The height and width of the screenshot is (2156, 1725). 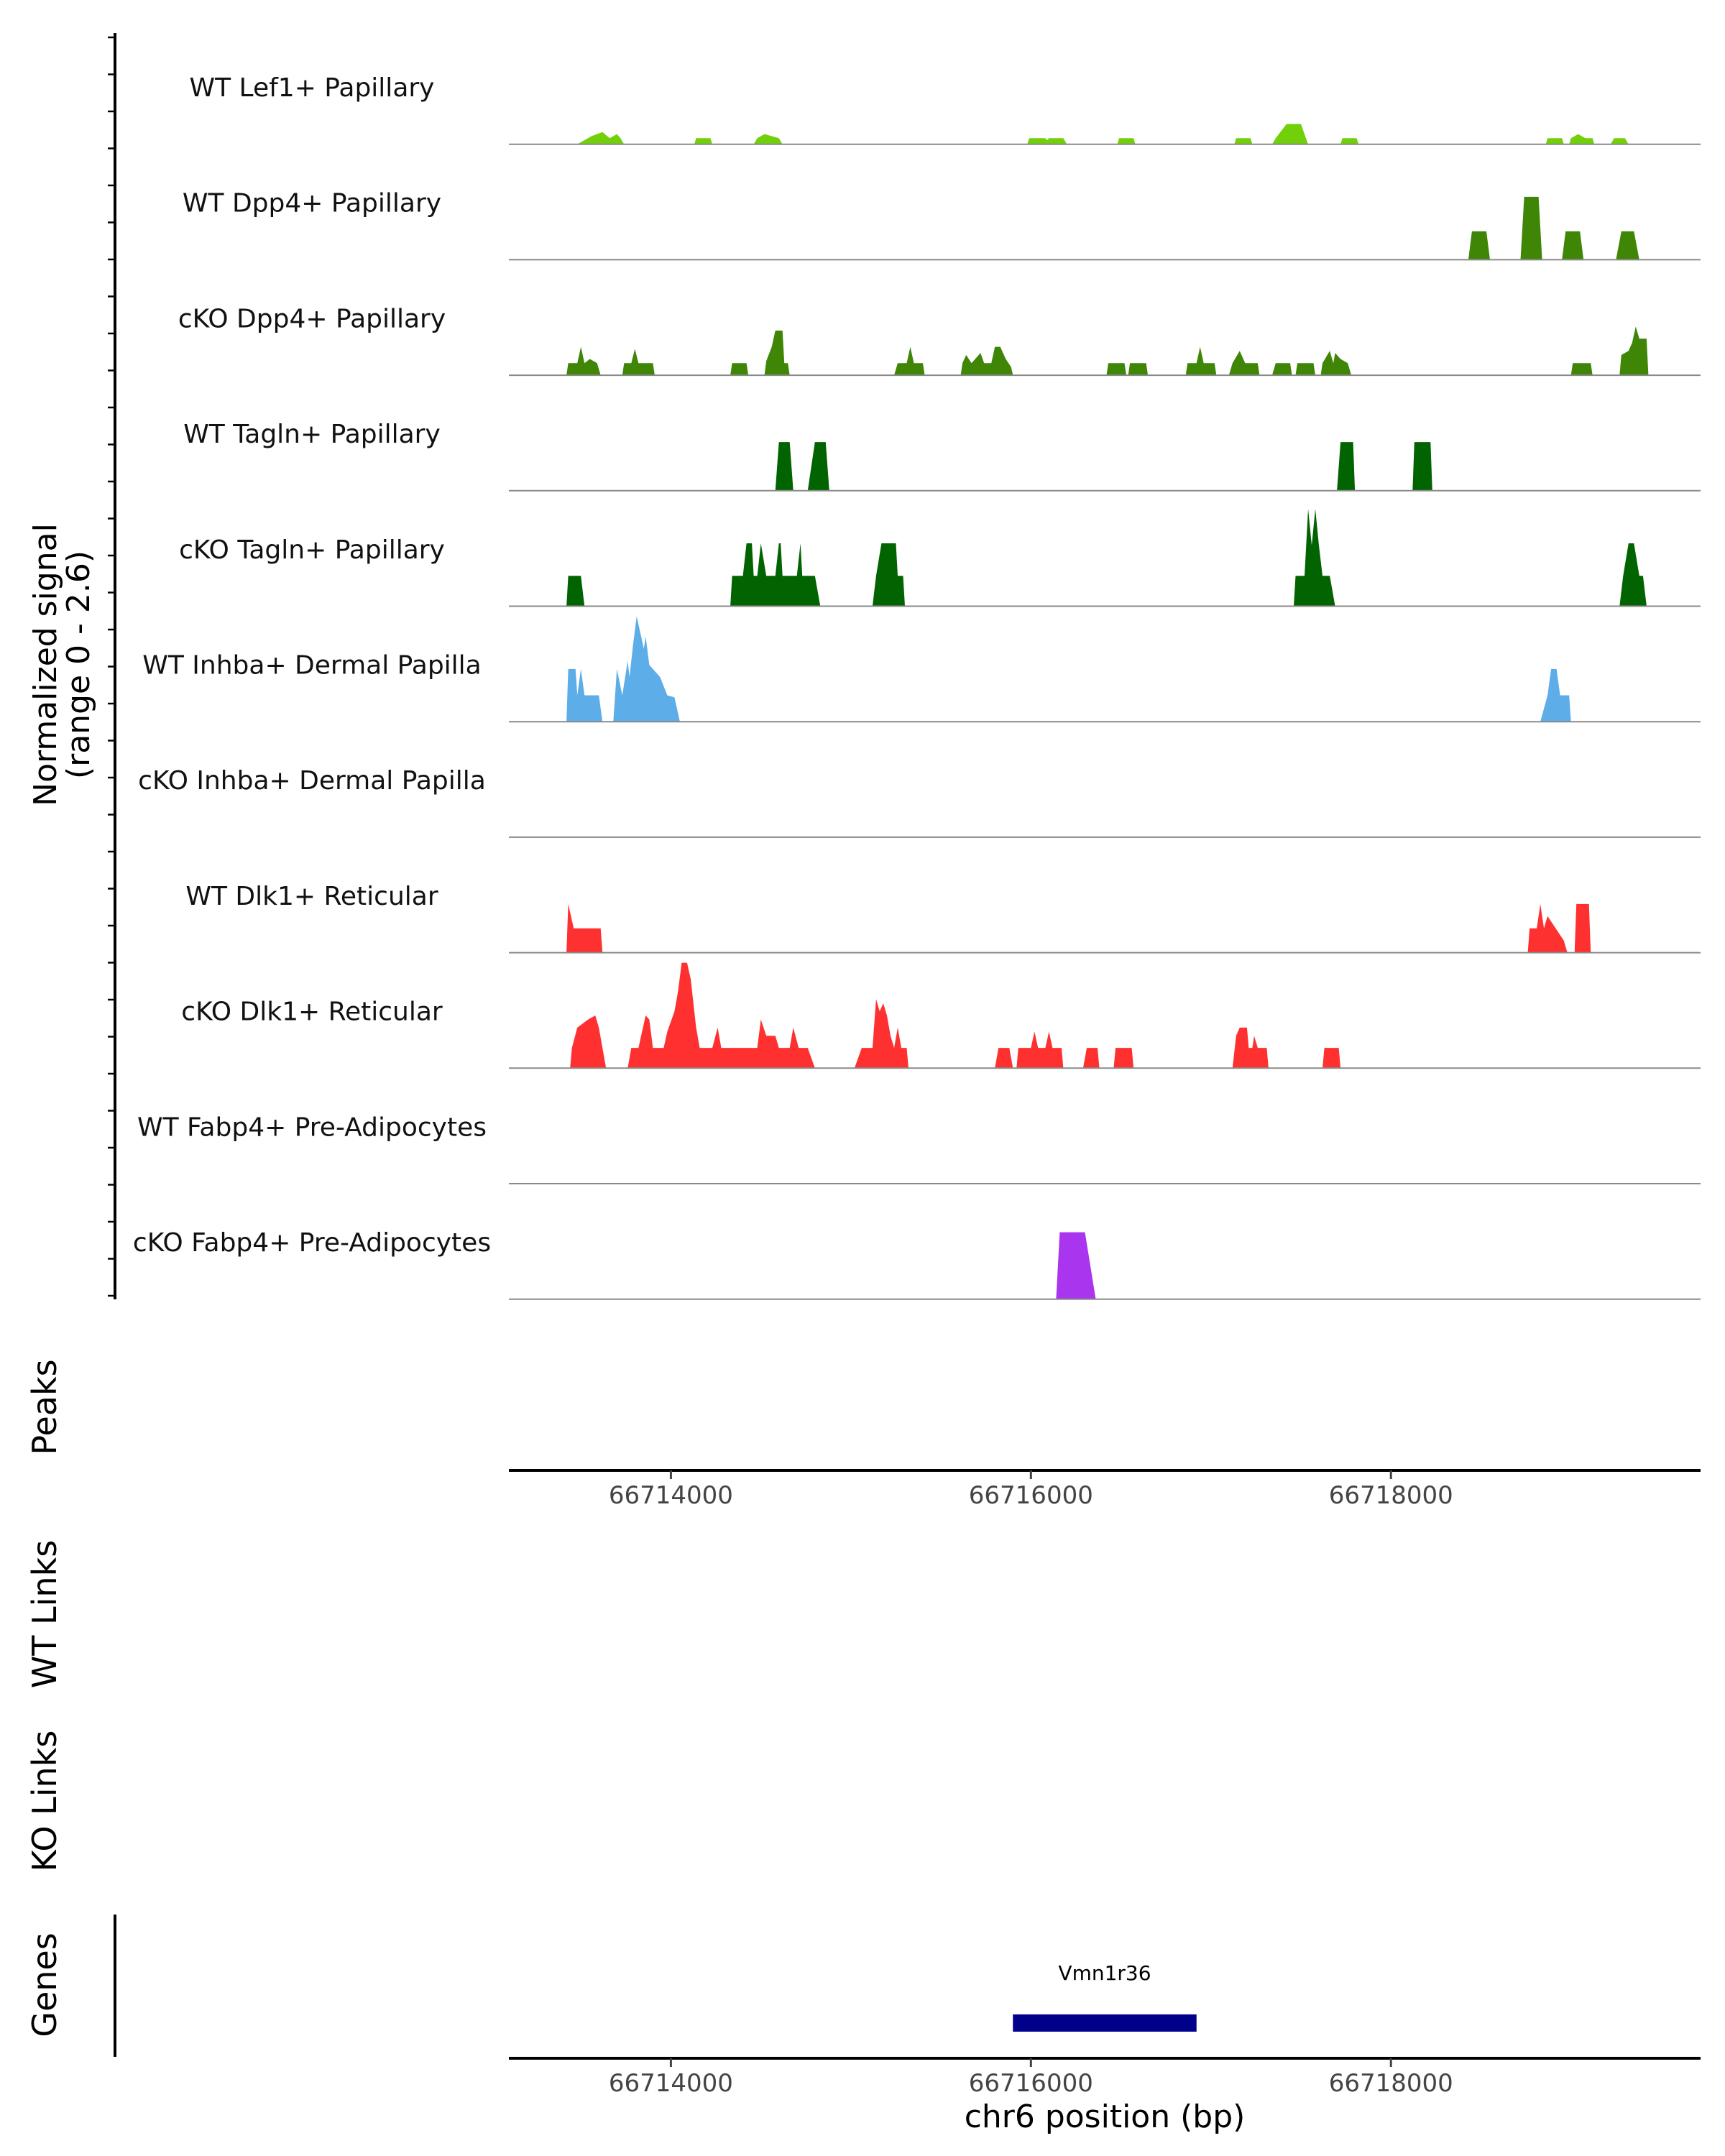 I want to click on track-wt-fabp4-pre-adipocytes: WT Fabp4+ Pre-Adipocytes, so click(x=919, y=1148).